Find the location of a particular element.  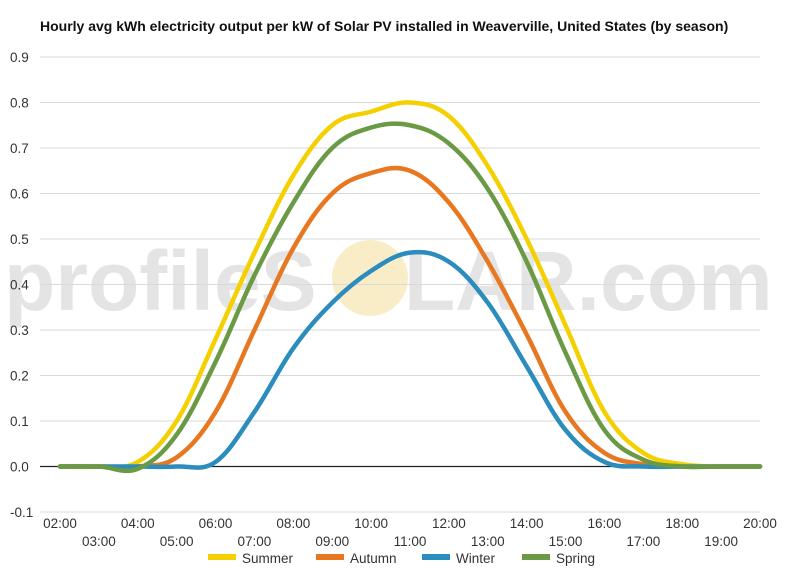

x-tick-label: 11:00 is located at coordinates (410, 541).